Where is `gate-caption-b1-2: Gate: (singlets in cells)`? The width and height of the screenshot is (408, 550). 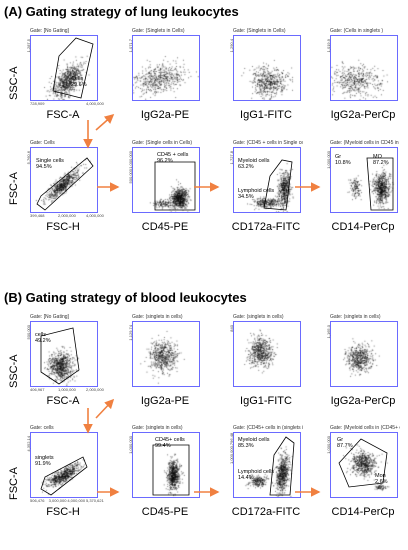
gate-caption-b1-2: Gate: (singlets in cells) is located at coordinates (157, 317).